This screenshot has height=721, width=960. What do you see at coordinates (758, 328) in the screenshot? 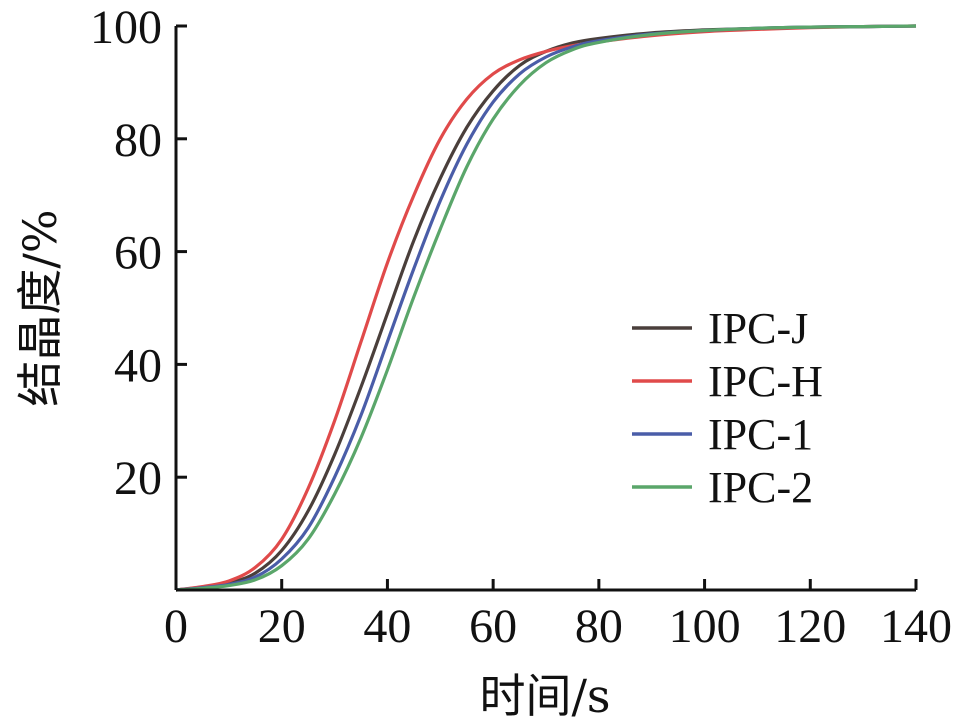
I see `legend-label: IPC-J` at bounding box center [758, 328].